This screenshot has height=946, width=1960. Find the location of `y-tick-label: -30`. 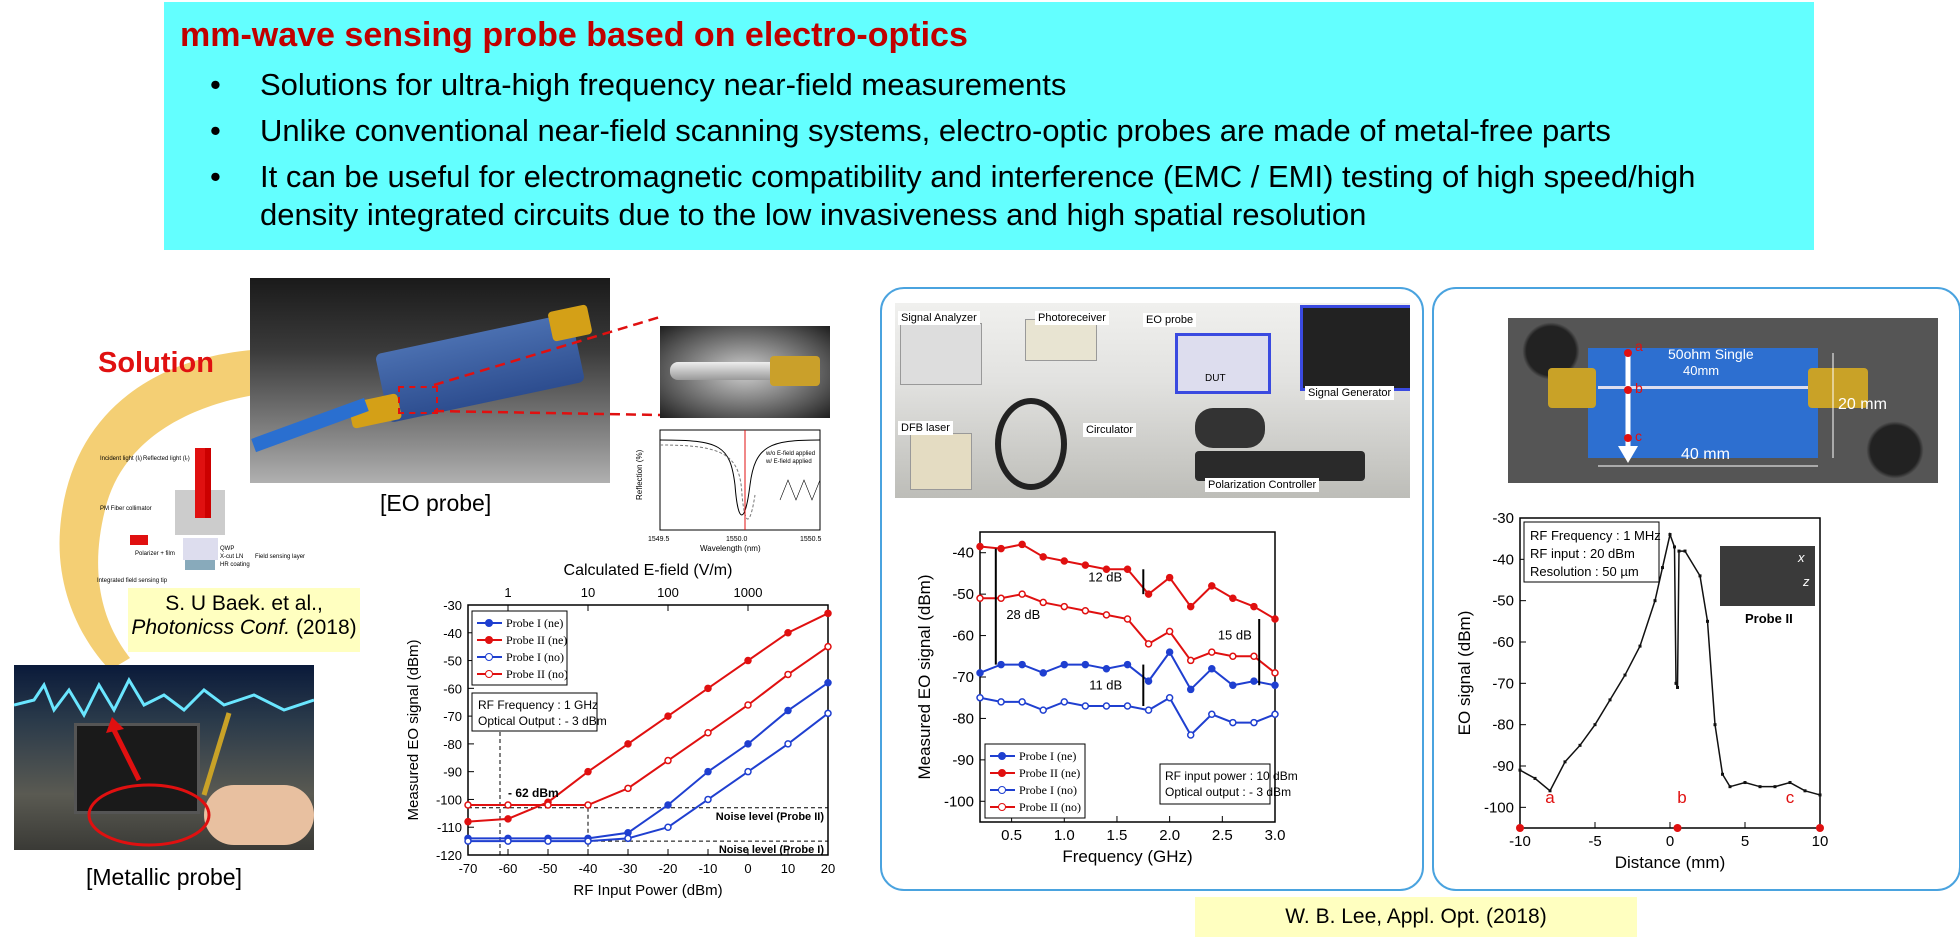

y-tick-label: -30 is located at coordinates (1503, 518).